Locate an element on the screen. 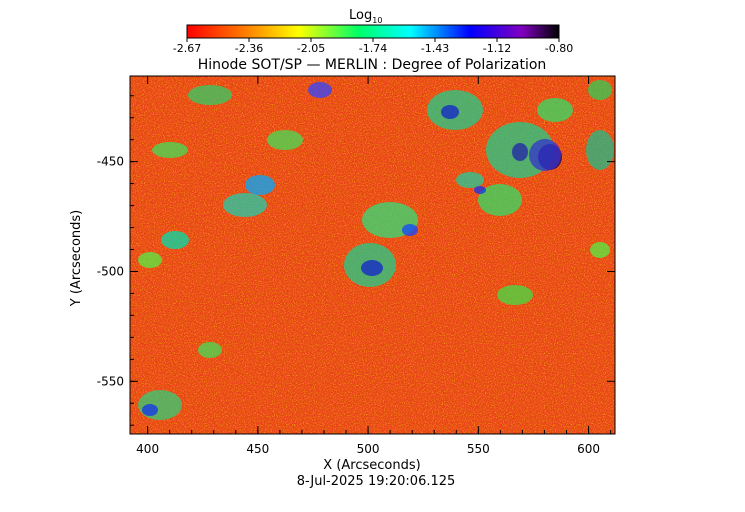 The image size is (745, 512). x-tick-label: 600 is located at coordinates (588, 449).